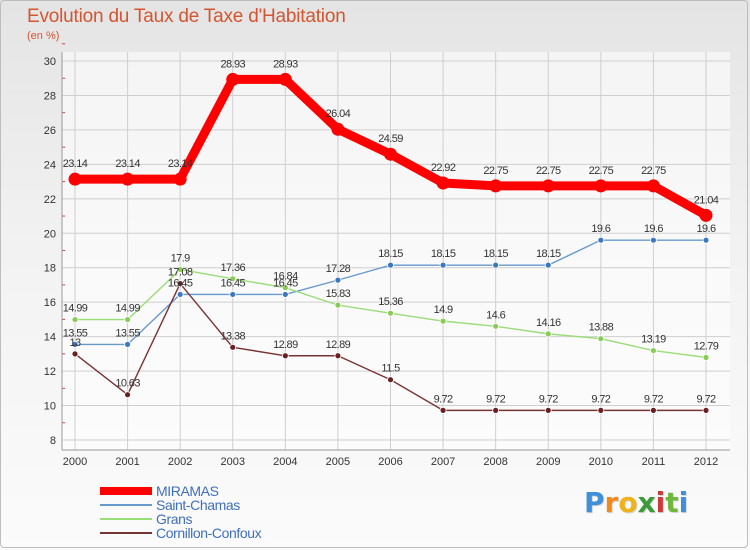  What do you see at coordinates (654, 462) in the screenshot?
I see `x-tick-label: 2011` at bounding box center [654, 462].